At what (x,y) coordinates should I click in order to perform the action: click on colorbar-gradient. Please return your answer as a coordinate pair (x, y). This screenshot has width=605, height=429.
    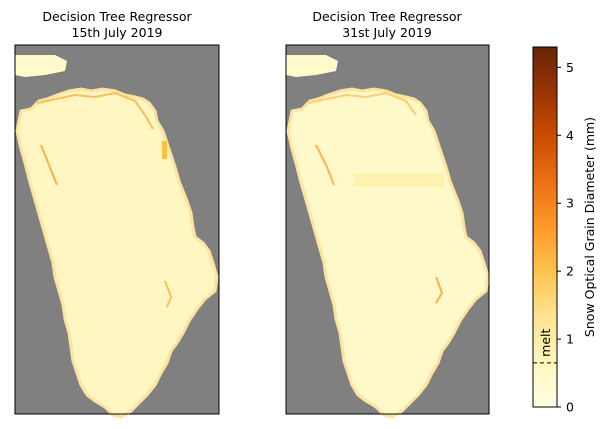
    Looking at the image, I should click on (545, 227).